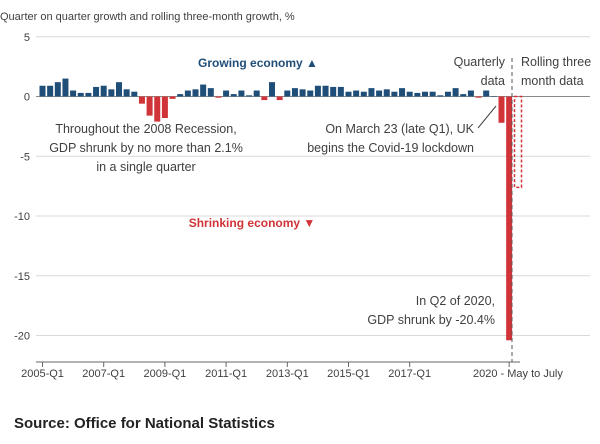 Image resolution: width=600 pixels, height=444 pixels. Describe the element at coordinates (195, 93) in the screenshot. I see `bar-2010-Q1` at that location.